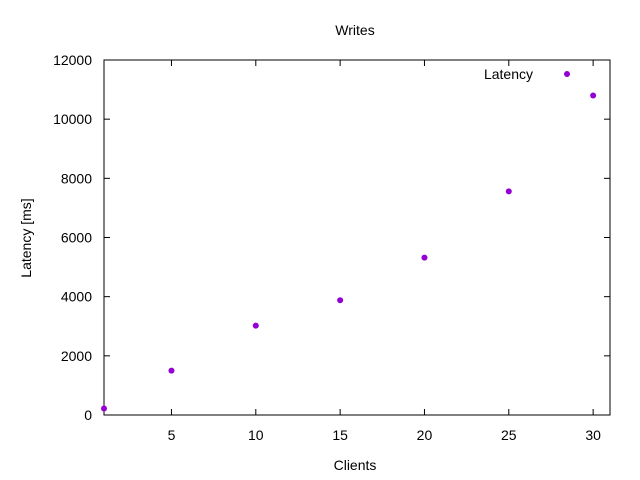  I want to click on y-tick-label: 8000, so click(76, 178).